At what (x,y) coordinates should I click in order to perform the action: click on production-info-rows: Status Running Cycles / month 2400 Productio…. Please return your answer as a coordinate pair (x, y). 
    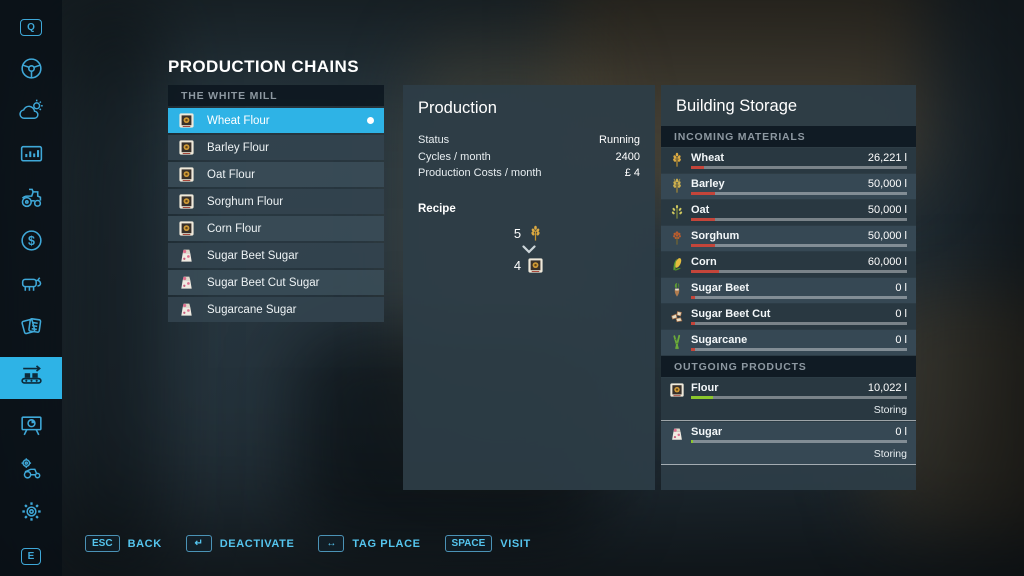
    Looking at the image, I should click on (529, 157).